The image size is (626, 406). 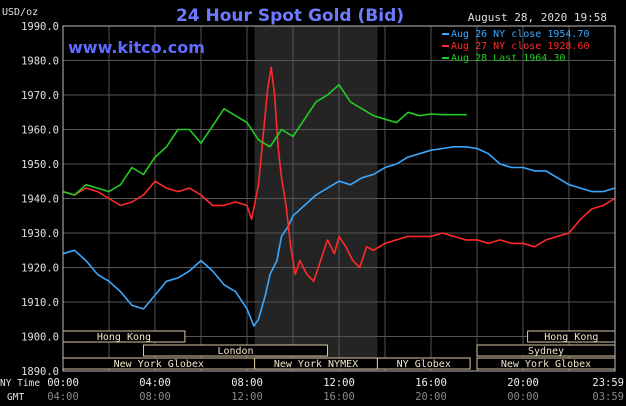 I want to click on x-tick-label-ny: 12:00, so click(x=339, y=383).